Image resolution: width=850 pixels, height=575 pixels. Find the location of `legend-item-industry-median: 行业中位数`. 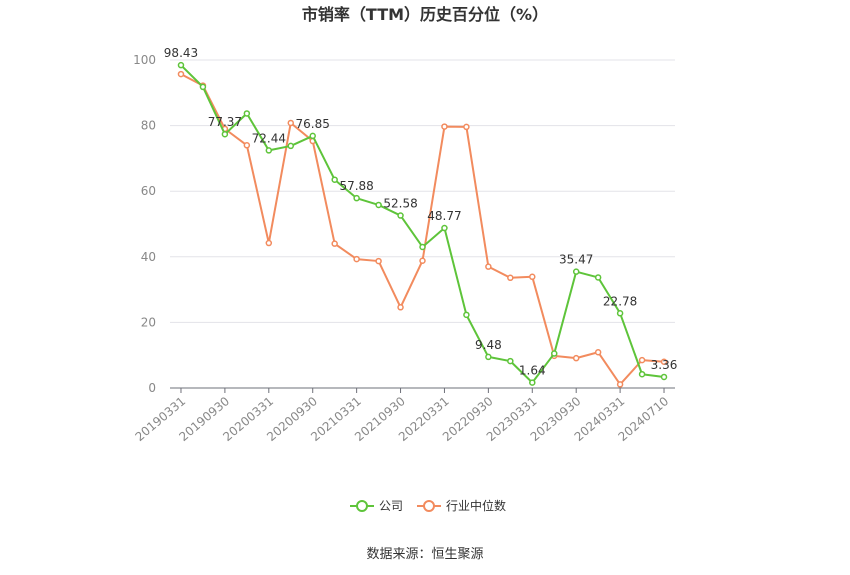

legend-item-industry-median: 行业中位数 is located at coordinates (461, 505).